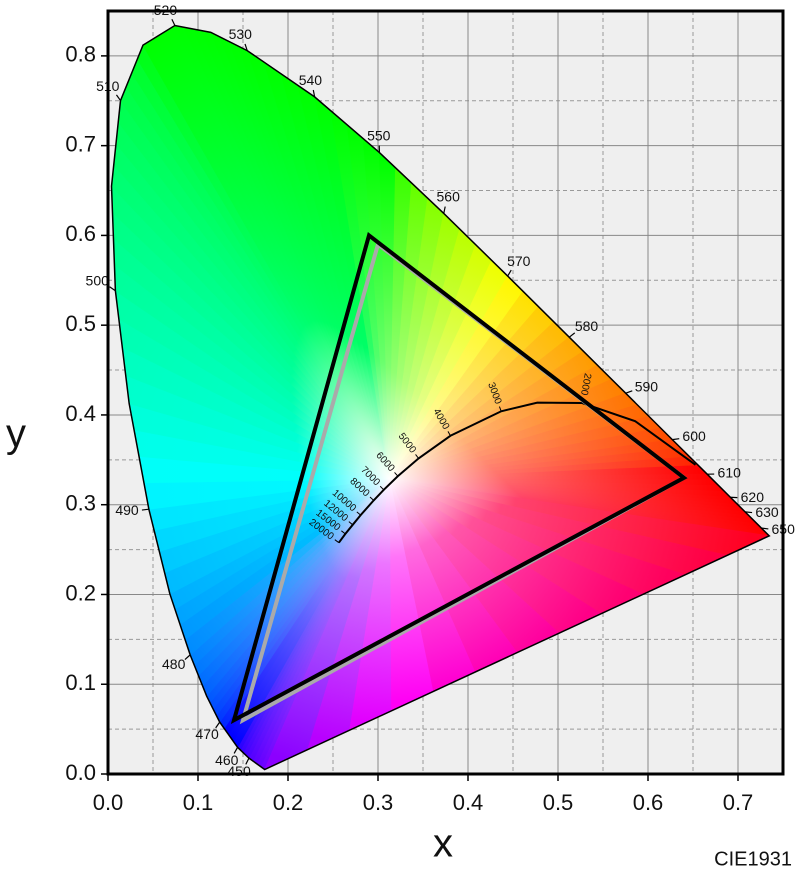 Image resolution: width=800 pixels, height=874 pixels. Describe the element at coordinates (738, 802) in the screenshot. I see `x-tick-label: 0.7` at that location.